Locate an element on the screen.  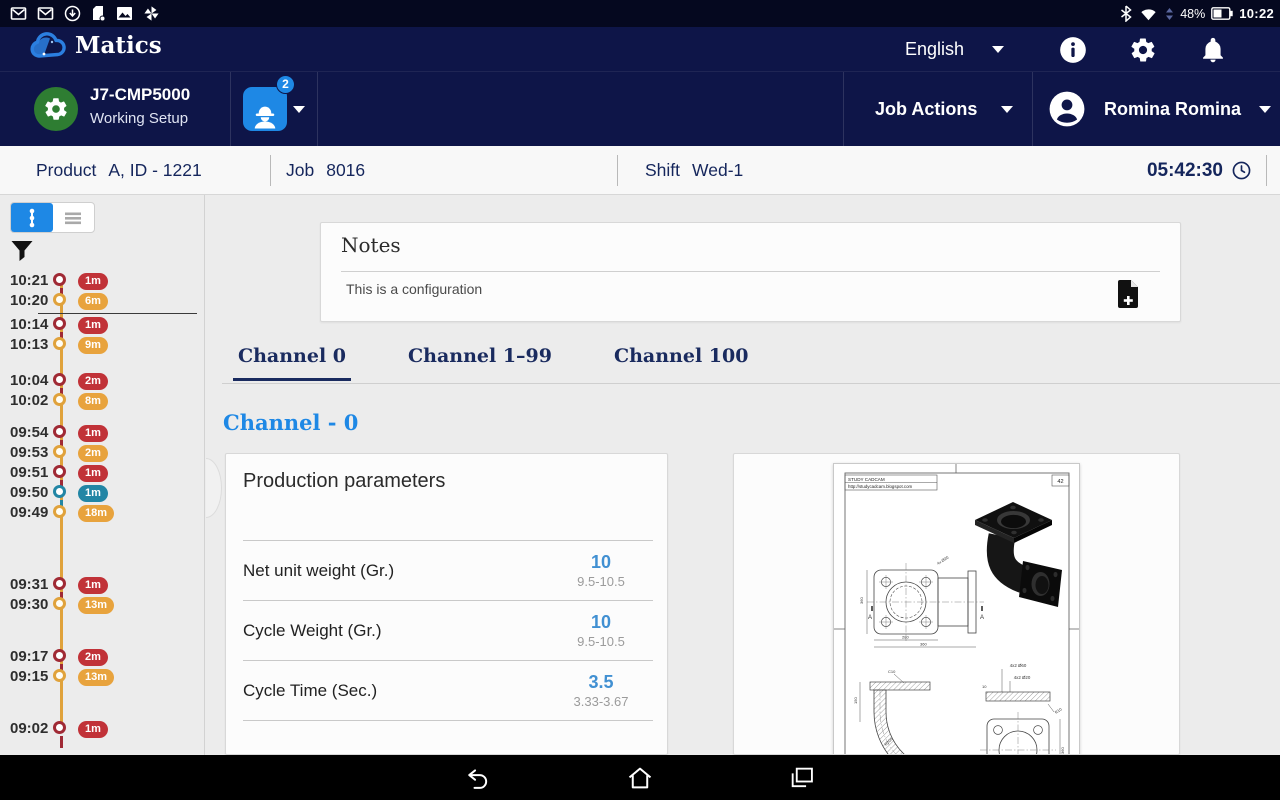
timeline-event: 10:21 1m is located at coordinates (102, 285).